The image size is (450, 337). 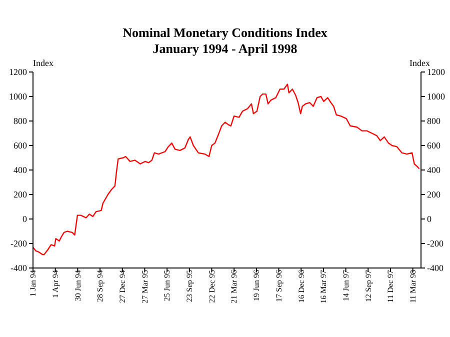 I want to click on y-tick-label: 600, so click(x=21, y=145).